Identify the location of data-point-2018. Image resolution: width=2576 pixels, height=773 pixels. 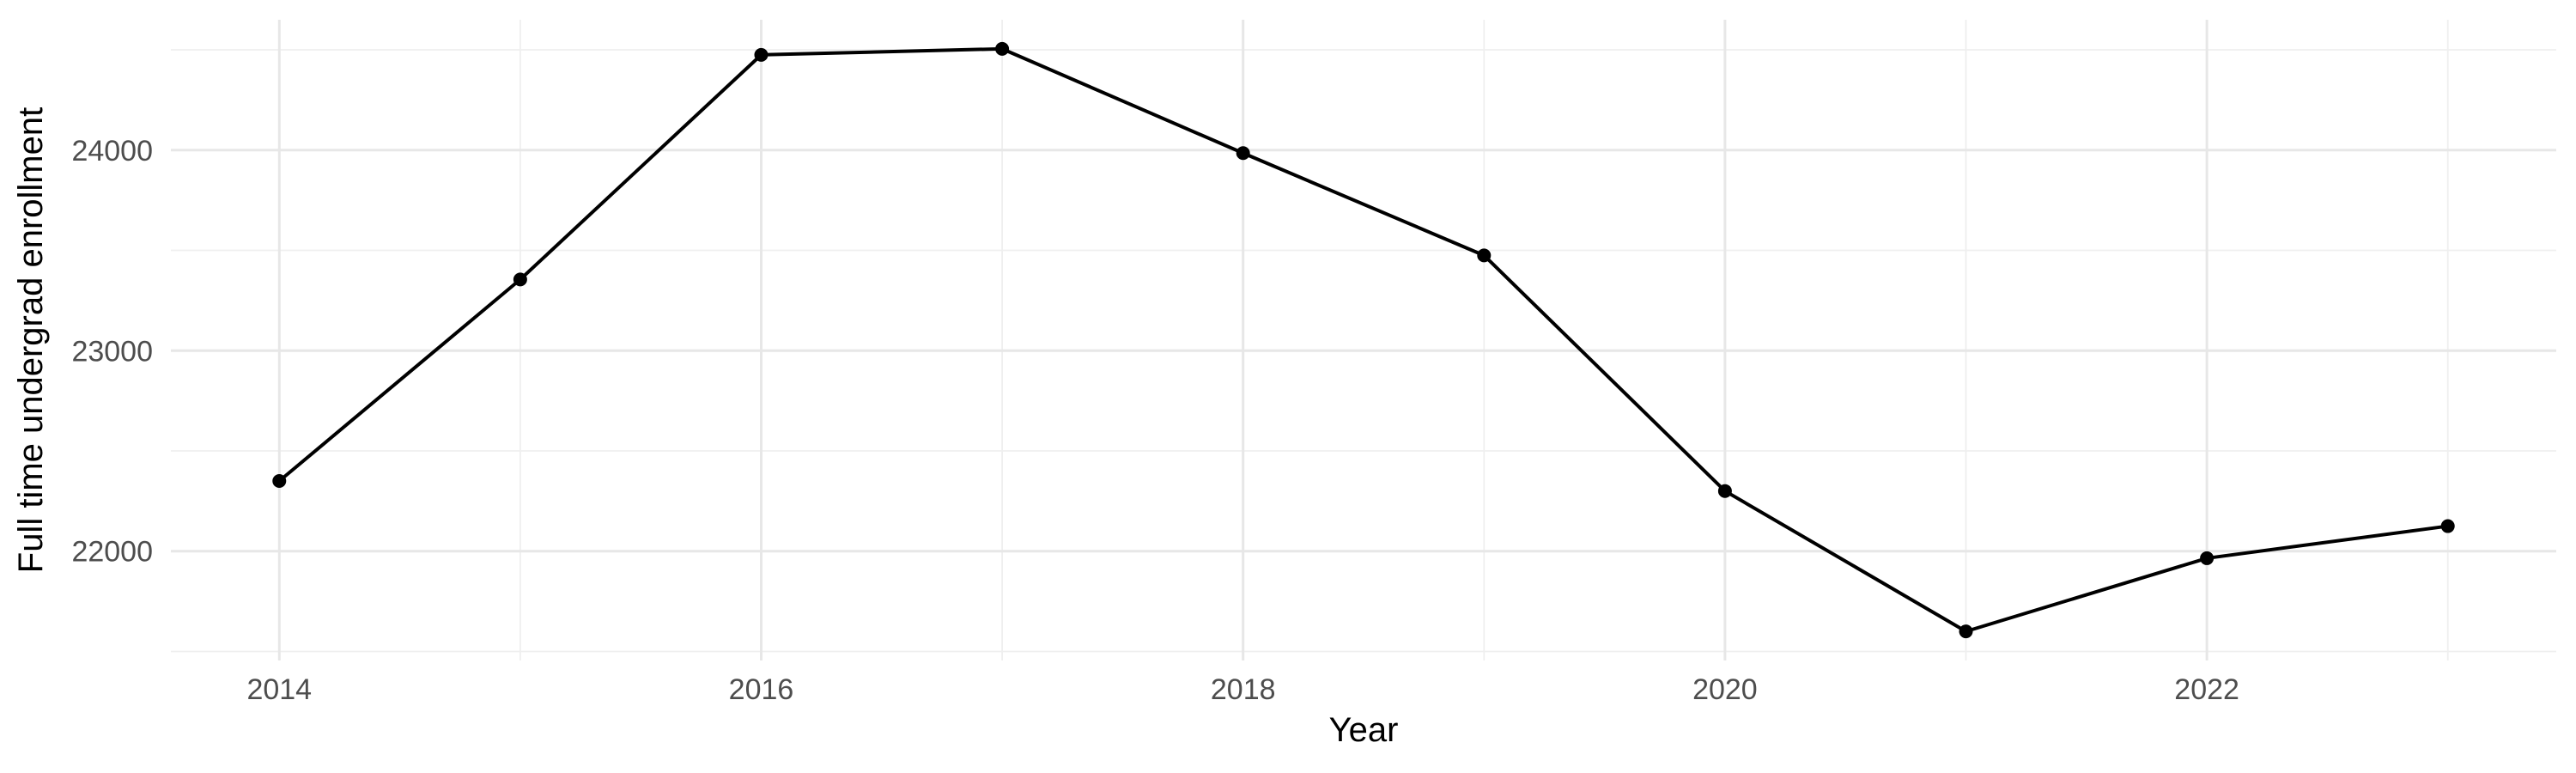
(1243, 153).